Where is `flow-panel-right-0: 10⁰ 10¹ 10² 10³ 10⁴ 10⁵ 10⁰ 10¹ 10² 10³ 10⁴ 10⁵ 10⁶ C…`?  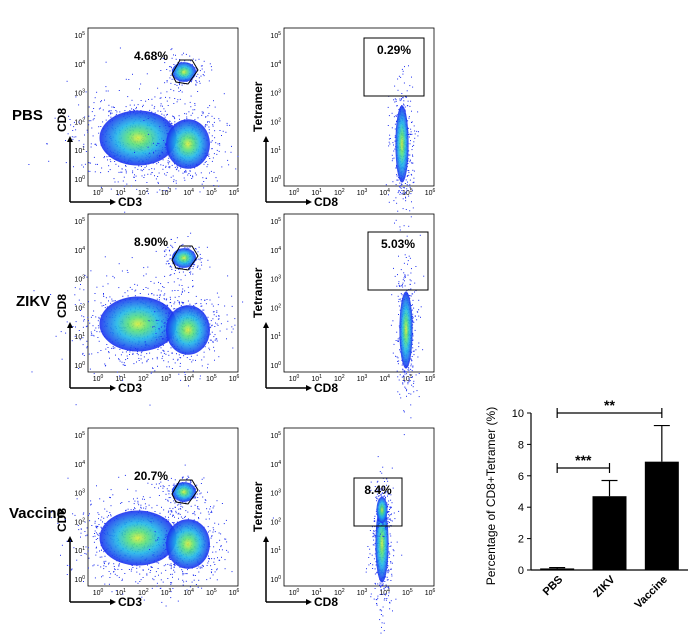
flow-panel-right-0: 10⁰ 10¹ 10² 10³ 10⁴ 10⁵ 10⁰ 10¹ 10² 10³ 10⁴ 10⁵ 10⁶ C… is located at coordinates (343, 132).